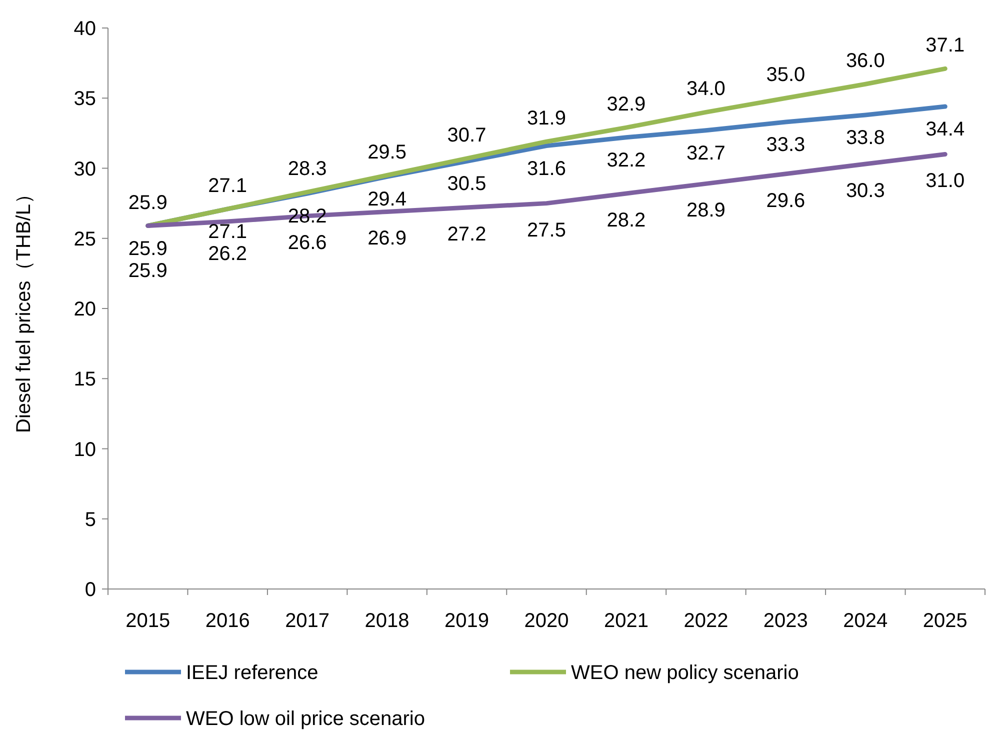  What do you see at coordinates (626, 105) in the screenshot?
I see `data-label: 32.9` at bounding box center [626, 105].